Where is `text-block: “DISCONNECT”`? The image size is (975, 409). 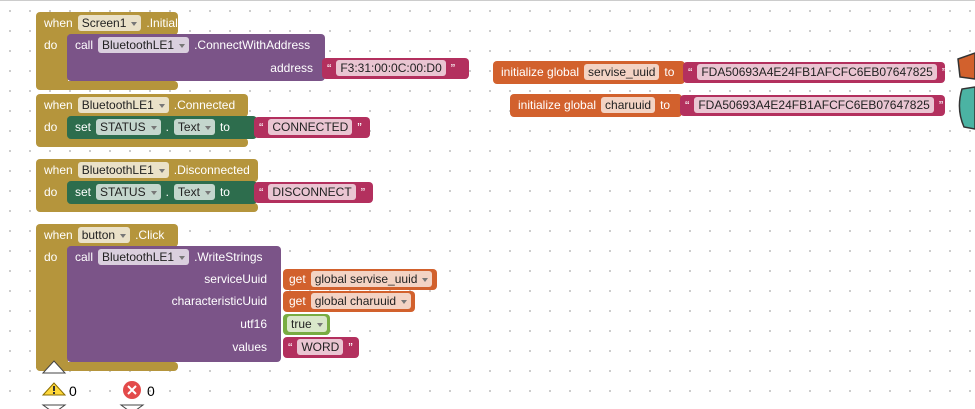 text-block: “DISCONNECT” is located at coordinates (313, 192).